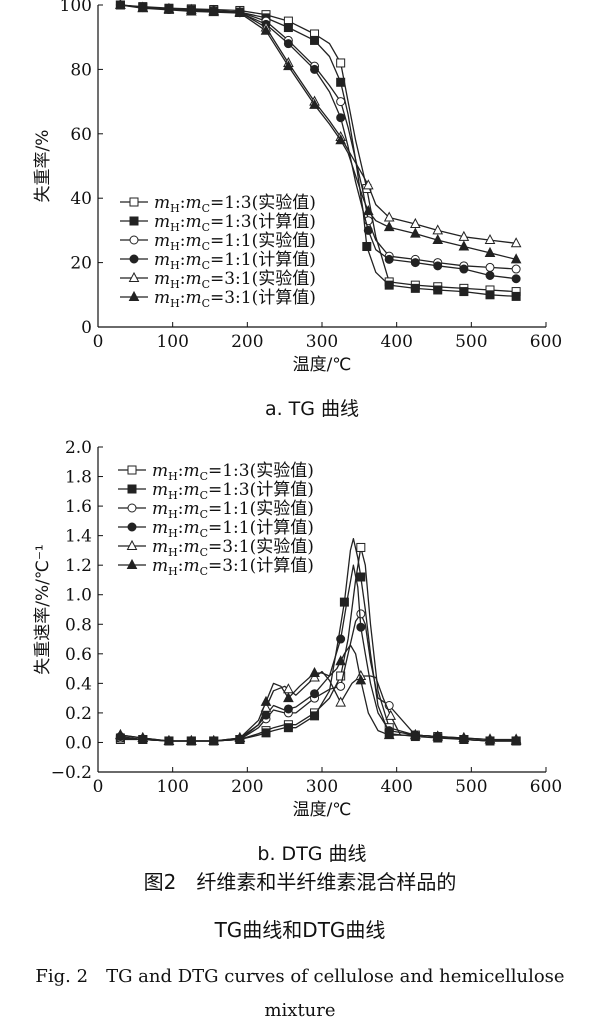 This screenshot has height=1024, width=600. I want to click on dtg-series-line, so click(318, 677).